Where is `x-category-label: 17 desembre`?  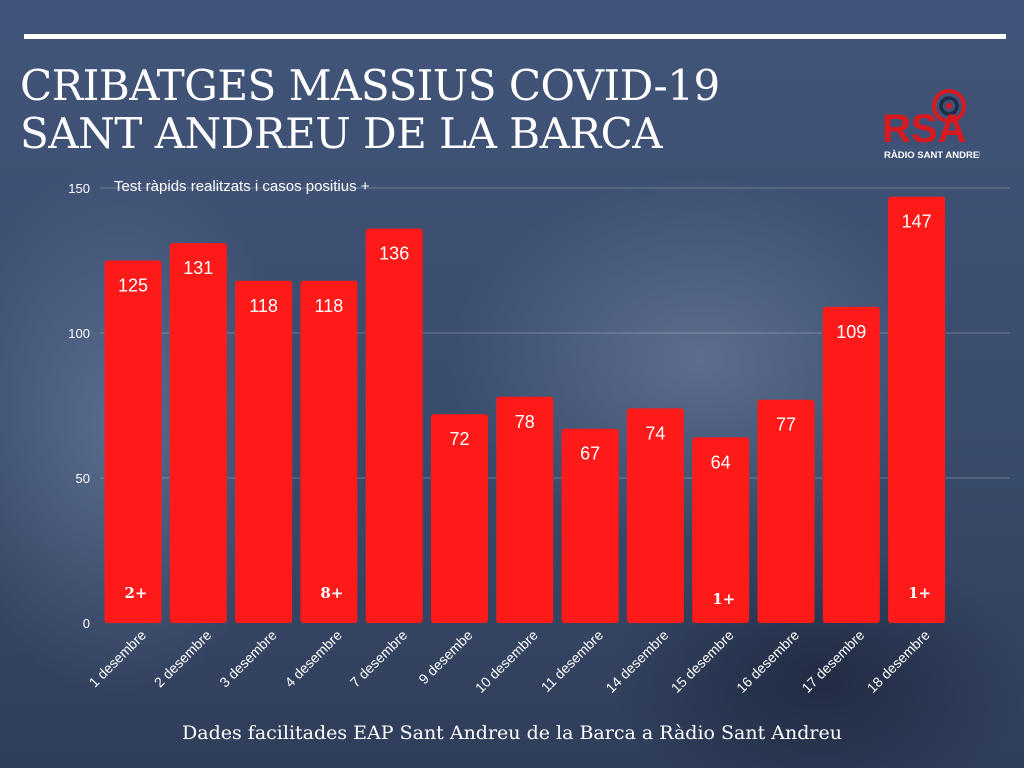
x-category-label: 17 desembre is located at coordinates (832, 661).